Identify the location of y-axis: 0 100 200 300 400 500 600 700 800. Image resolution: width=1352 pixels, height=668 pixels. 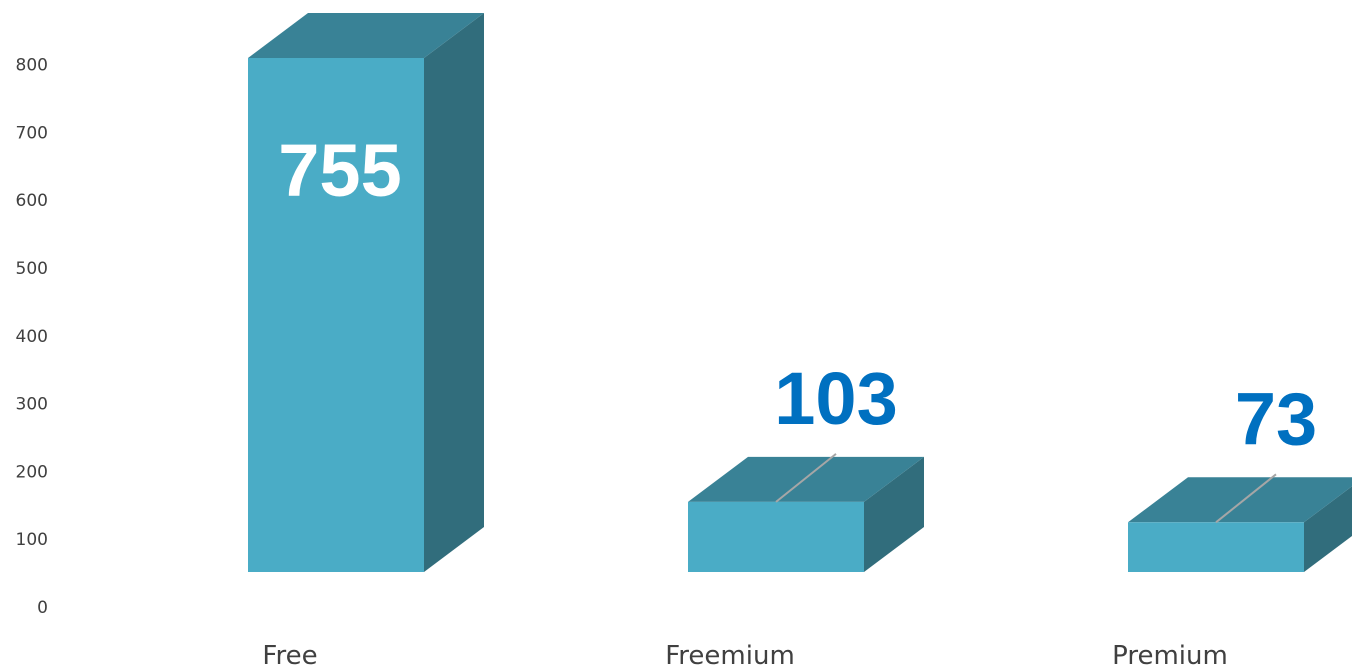
(32, 337).